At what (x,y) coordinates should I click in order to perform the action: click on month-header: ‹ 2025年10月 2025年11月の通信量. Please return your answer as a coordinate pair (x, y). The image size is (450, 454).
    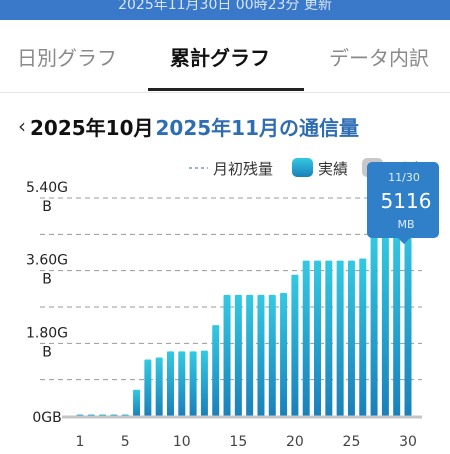
    Looking at the image, I should click on (188, 129).